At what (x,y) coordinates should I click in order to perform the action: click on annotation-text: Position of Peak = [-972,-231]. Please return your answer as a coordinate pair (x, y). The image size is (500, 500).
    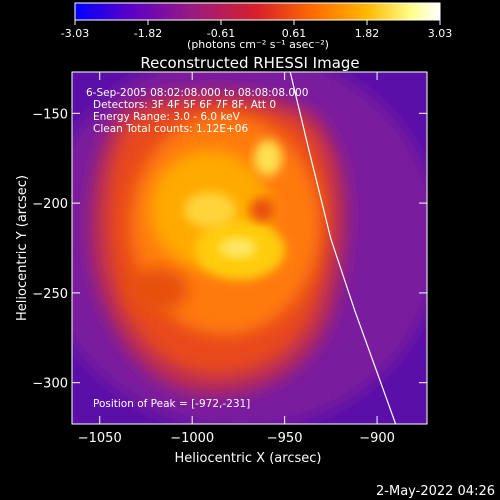
    Looking at the image, I should click on (171, 404).